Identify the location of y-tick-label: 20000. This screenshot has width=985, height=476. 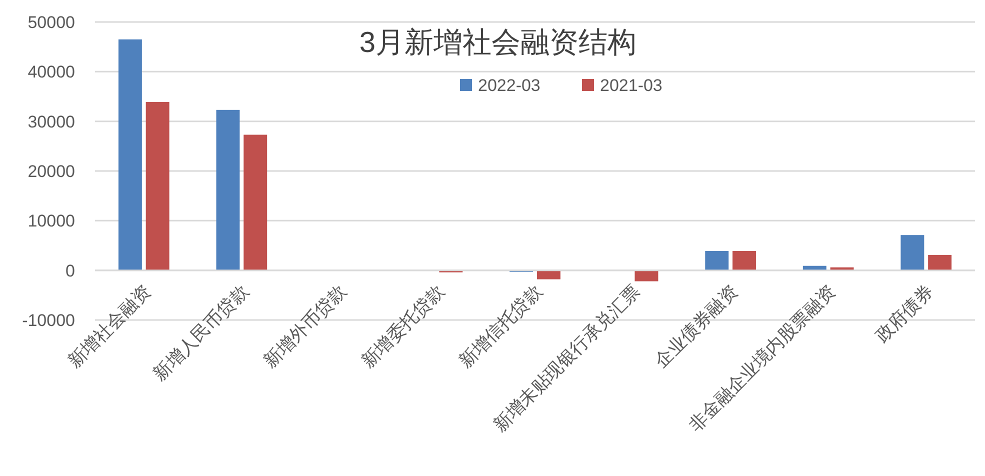
(51, 171).